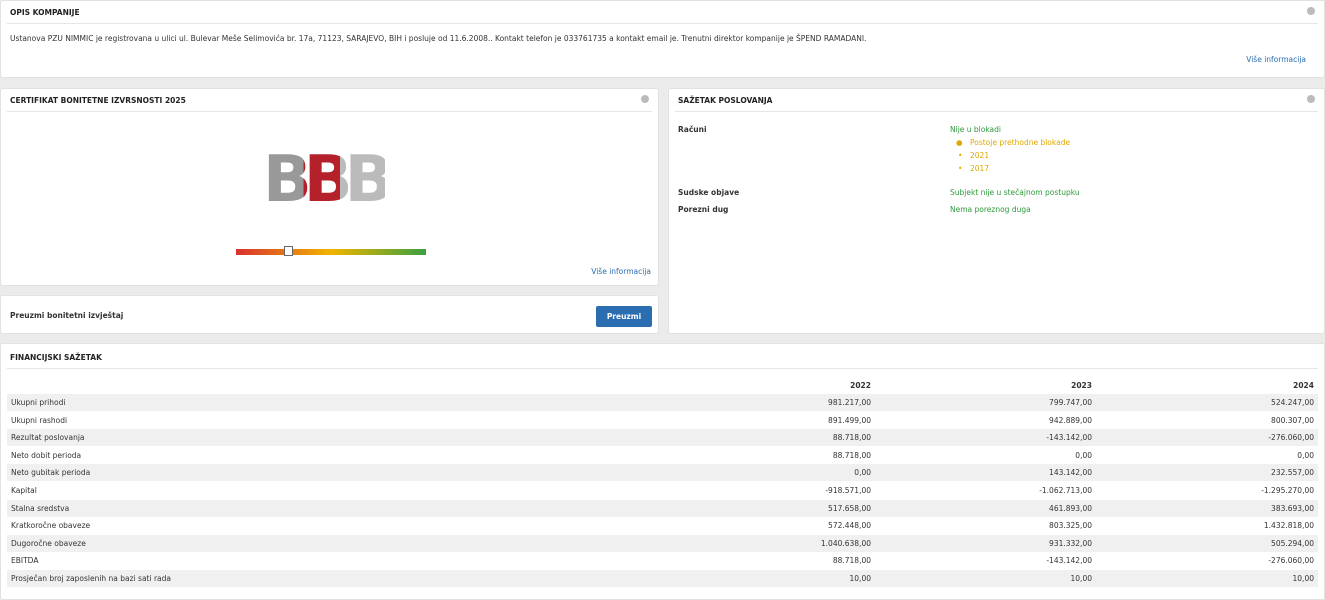  What do you see at coordinates (959, 142) in the screenshot?
I see `warning-icon: ●` at bounding box center [959, 142].